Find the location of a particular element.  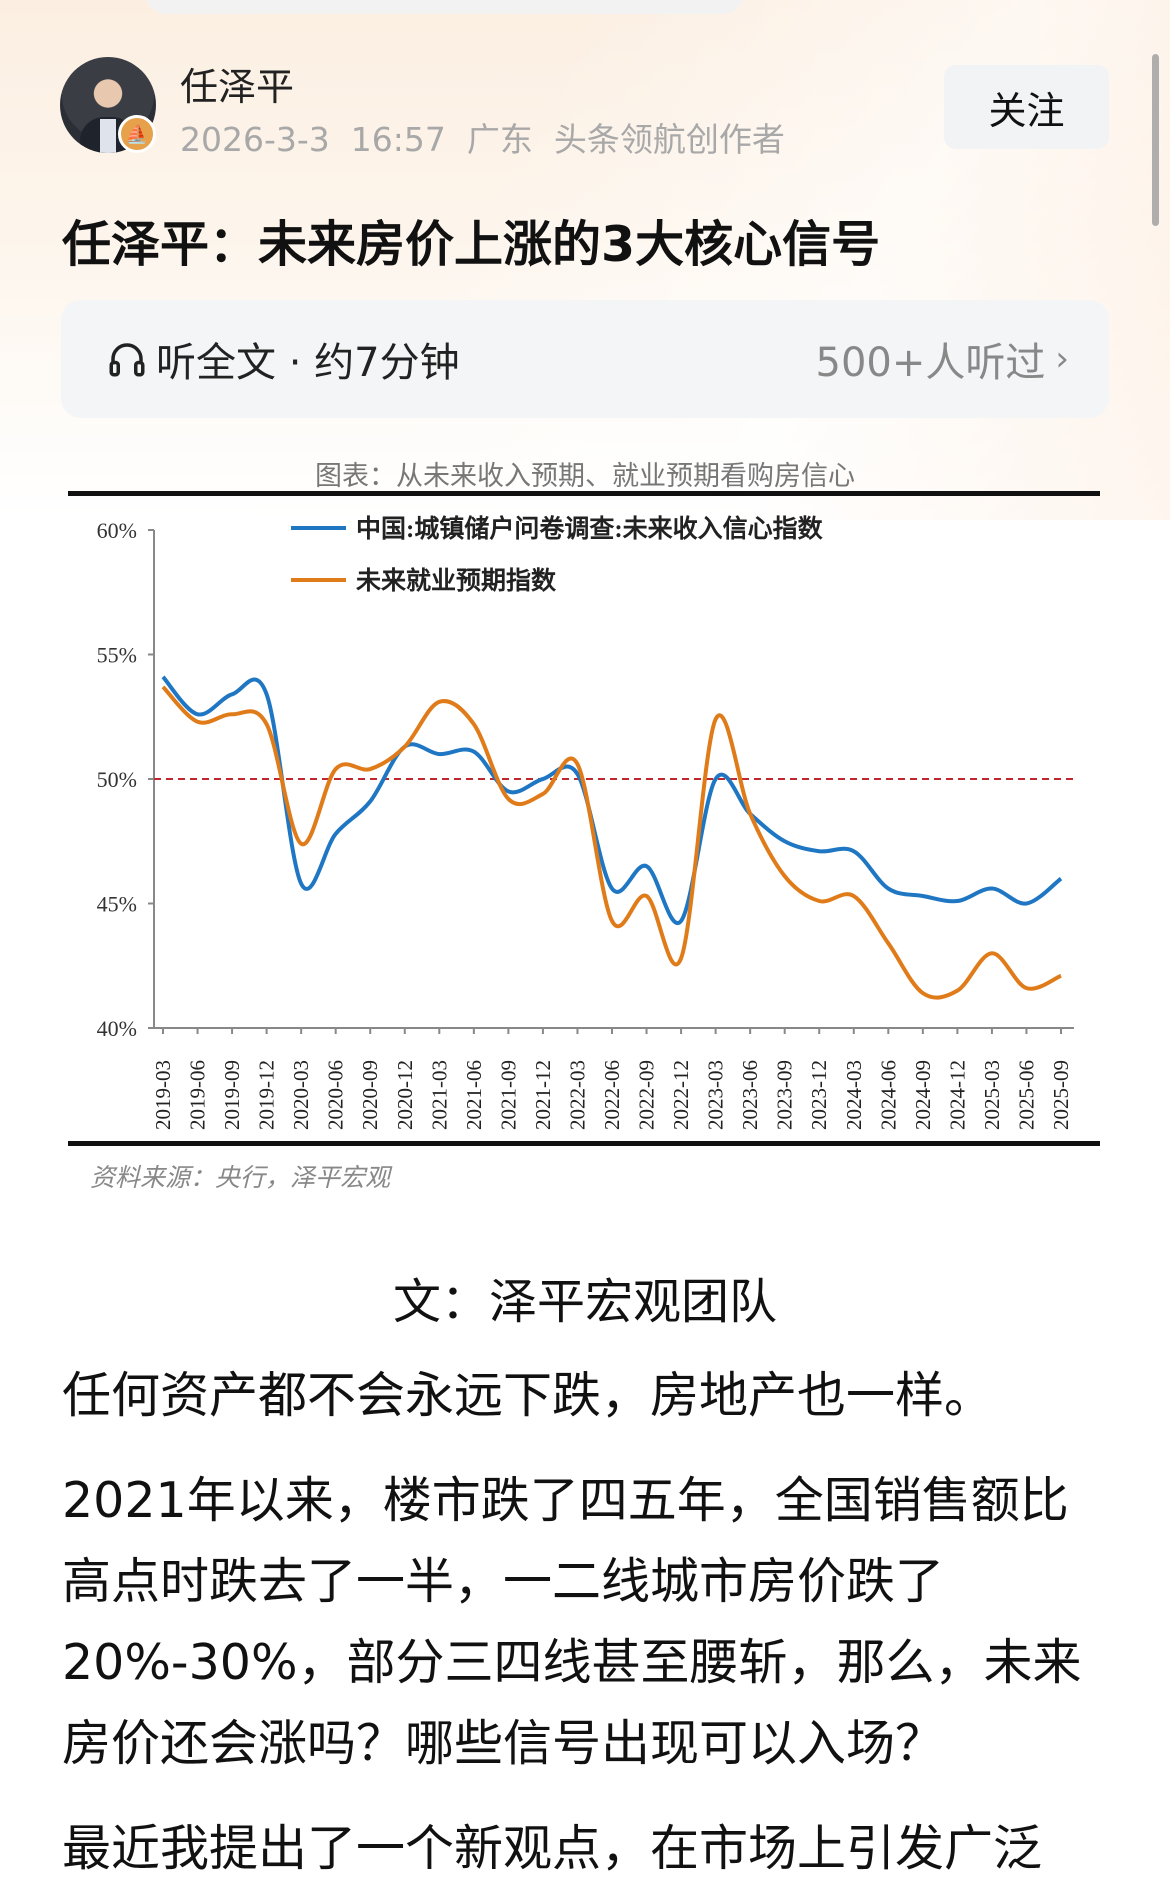

x-tick-label: 2024-09 is located at coordinates (923, 1095).